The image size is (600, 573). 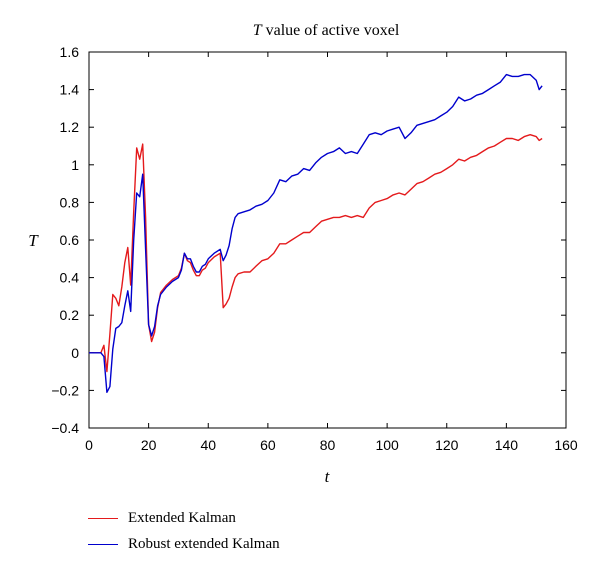 What do you see at coordinates (326, 30) in the screenshot?
I see `chart-title: T value of active voxel` at bounding box center [326, 30].